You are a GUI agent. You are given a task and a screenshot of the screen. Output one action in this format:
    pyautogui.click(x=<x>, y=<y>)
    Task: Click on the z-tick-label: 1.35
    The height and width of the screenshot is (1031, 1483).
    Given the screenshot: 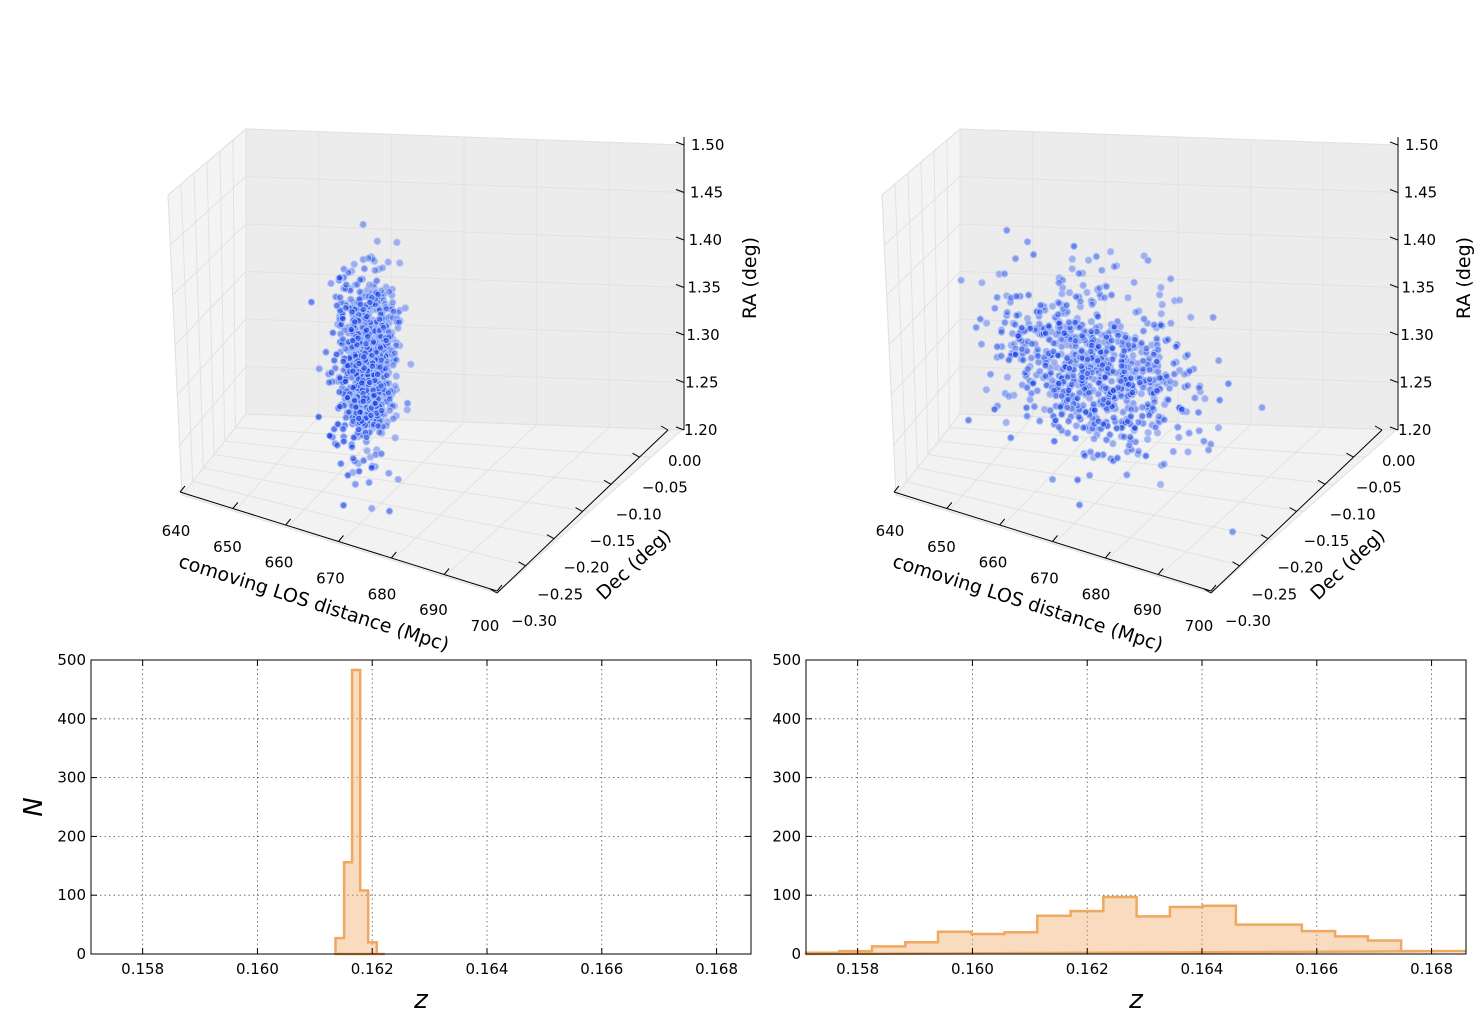 What is the action you would take?
    pyautogui.click(x=1418, y=288)
    